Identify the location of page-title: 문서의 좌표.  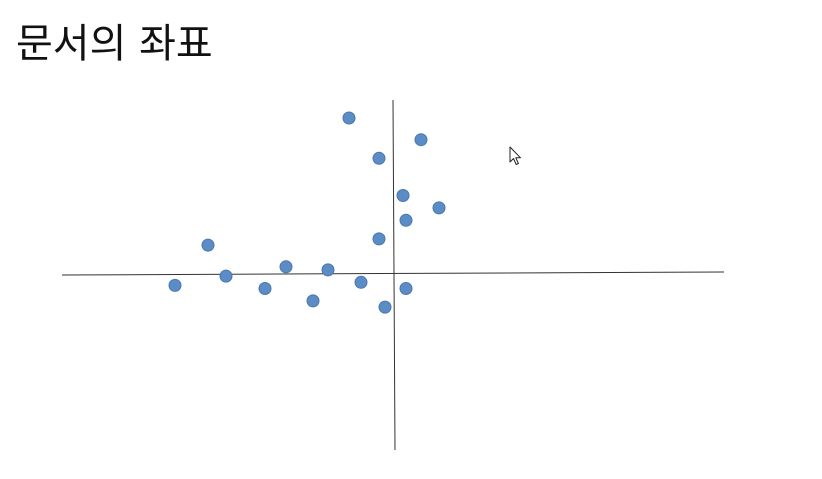
(114, 44).